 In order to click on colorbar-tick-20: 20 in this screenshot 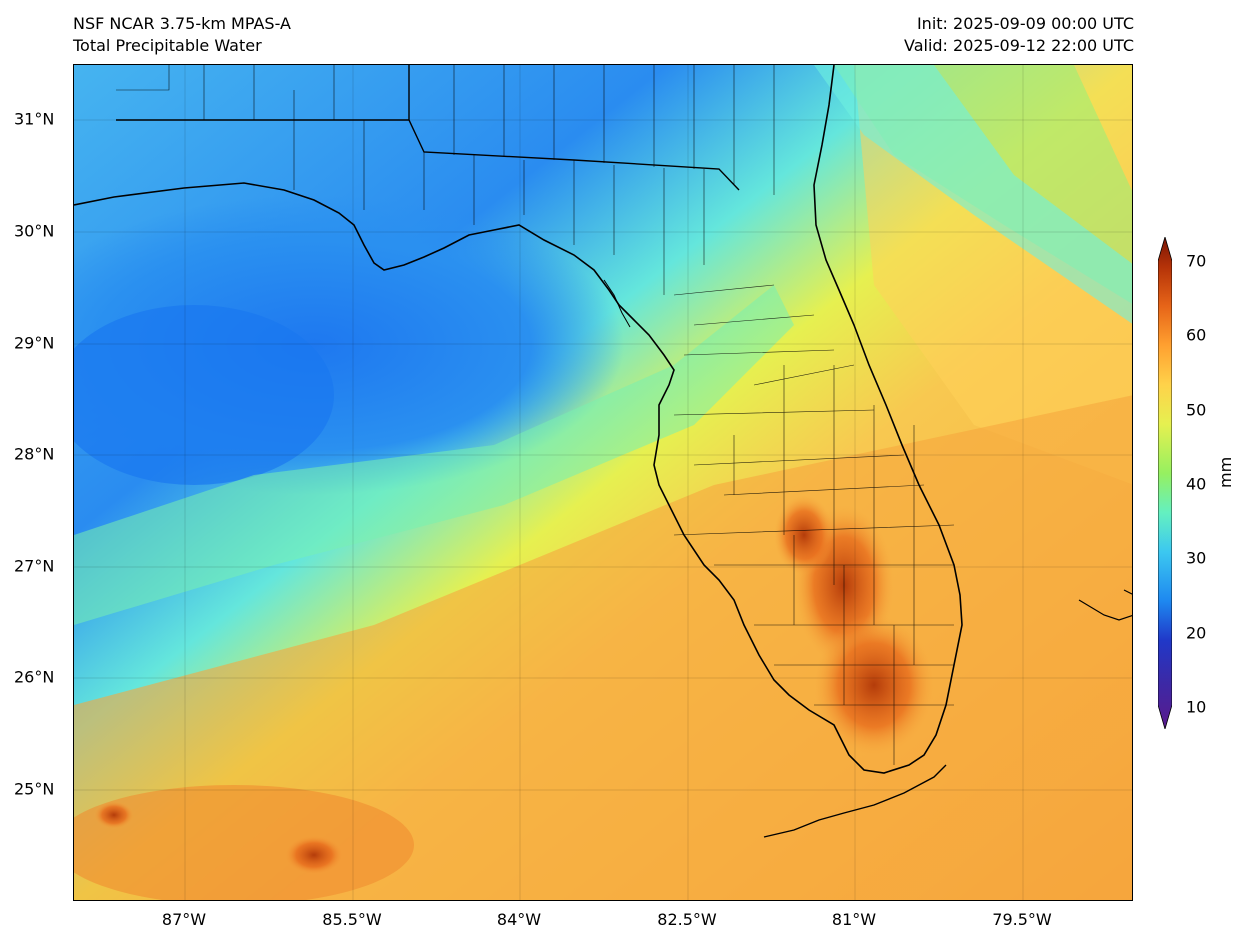, I will do `click(1196, 633)`.